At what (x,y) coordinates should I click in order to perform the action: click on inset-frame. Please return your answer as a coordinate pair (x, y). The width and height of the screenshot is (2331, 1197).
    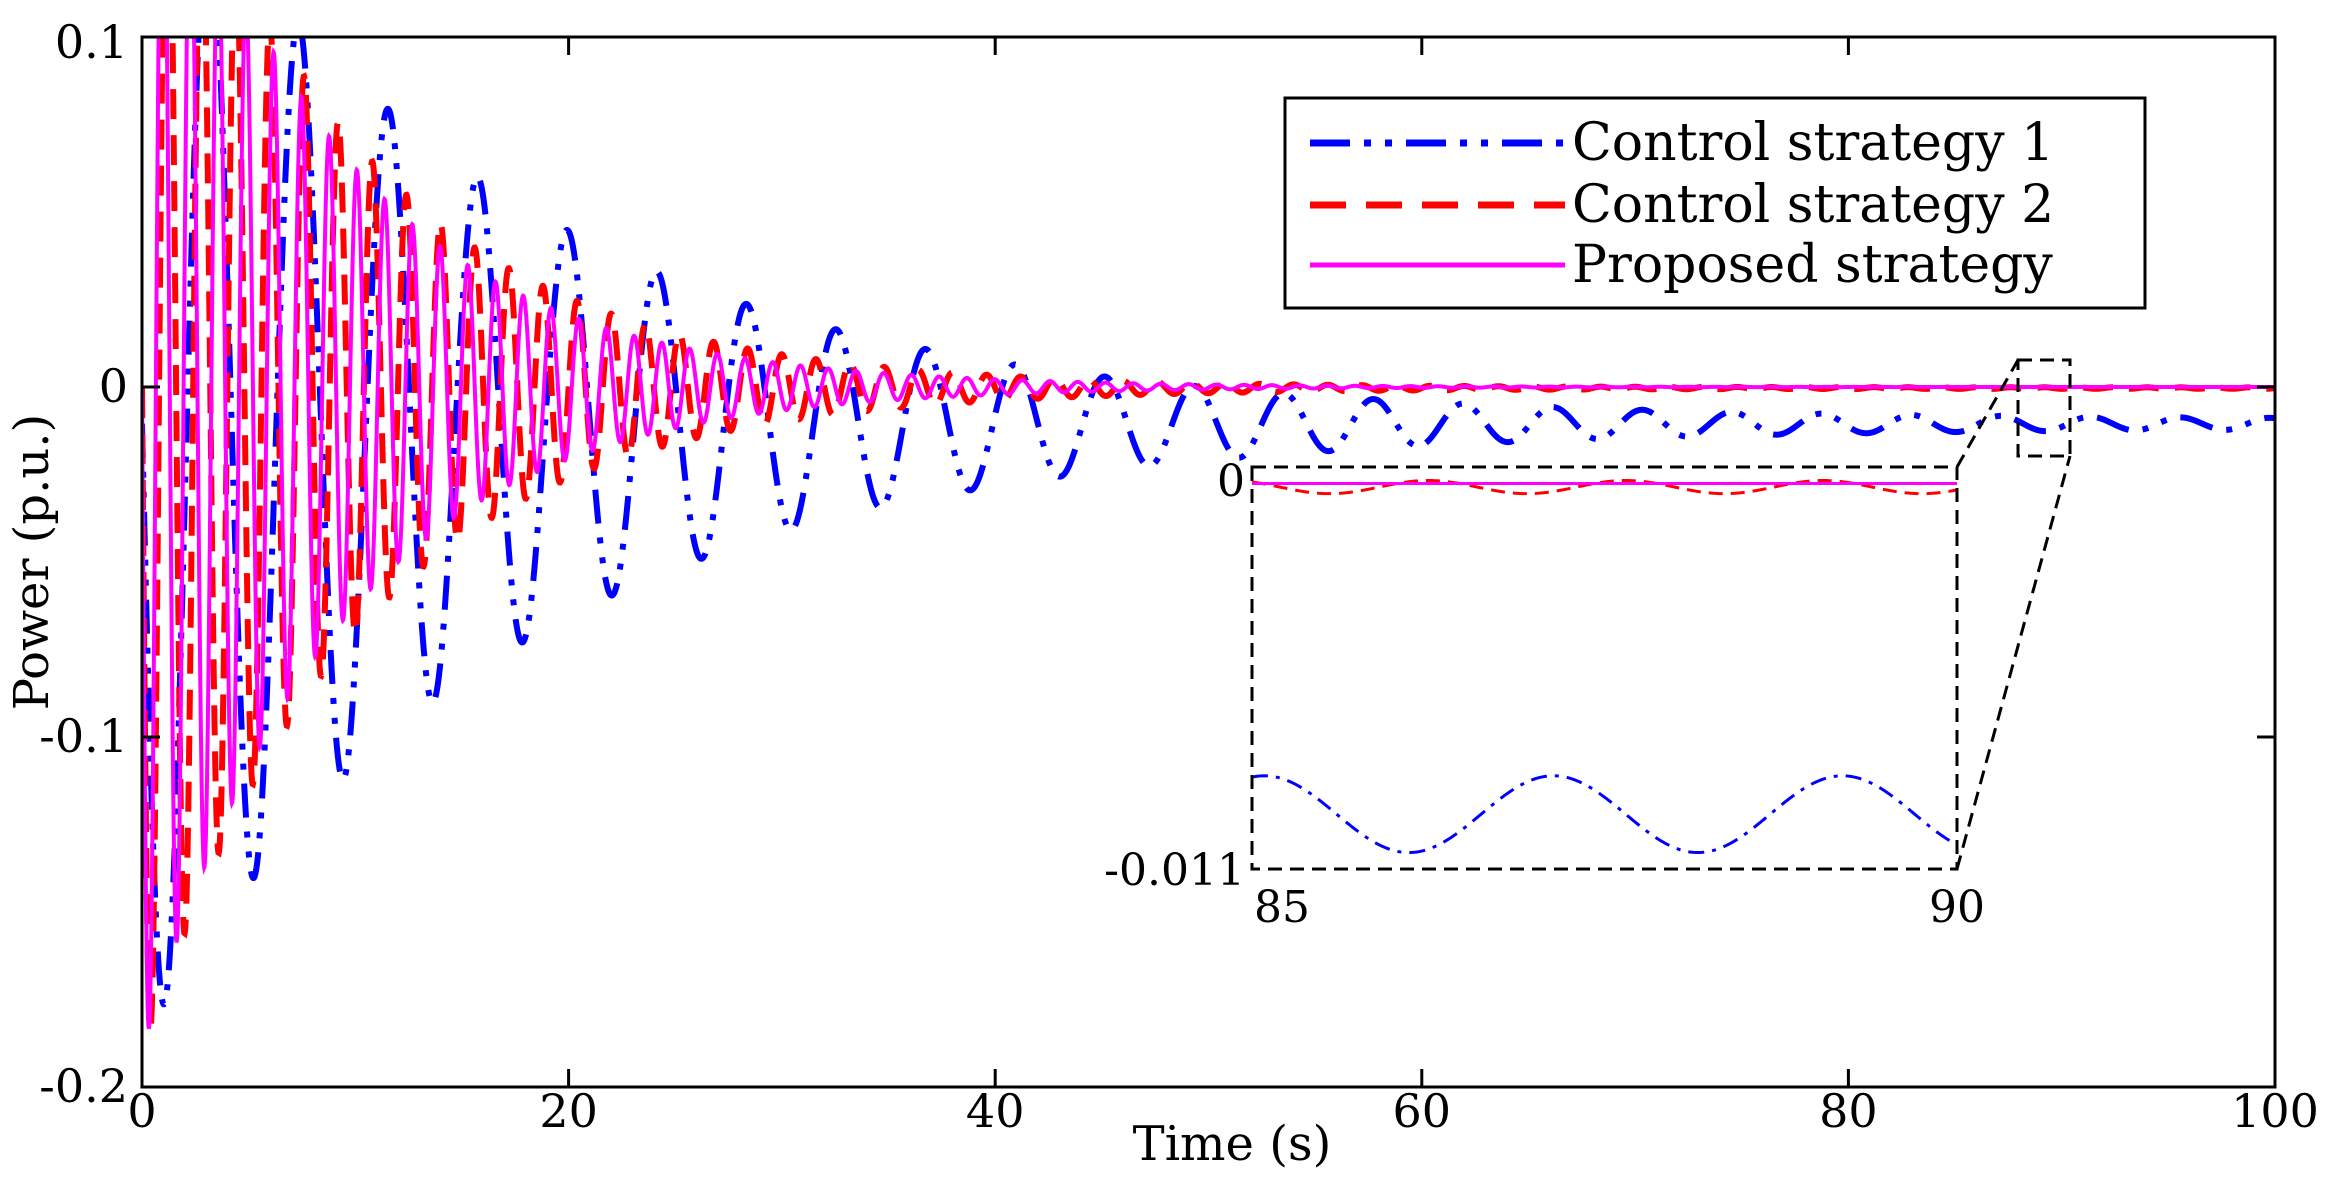
    Looking at the image, I should click on (1604, 668).